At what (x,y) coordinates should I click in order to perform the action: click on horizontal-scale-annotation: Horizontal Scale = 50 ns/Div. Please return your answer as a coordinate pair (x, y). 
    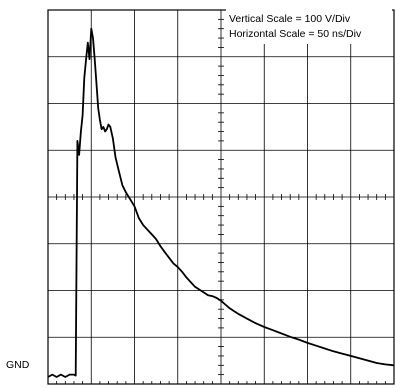
    Looking at the image, I should click on (295, 34).